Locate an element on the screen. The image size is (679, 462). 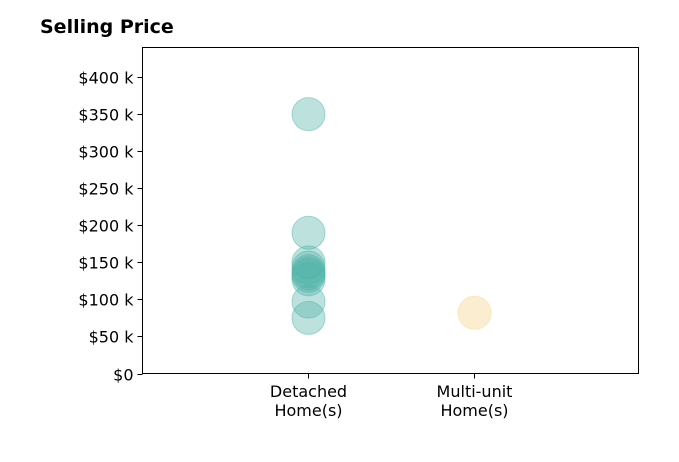
y-tick-label: $400 k is located at coordinates (106, 78).